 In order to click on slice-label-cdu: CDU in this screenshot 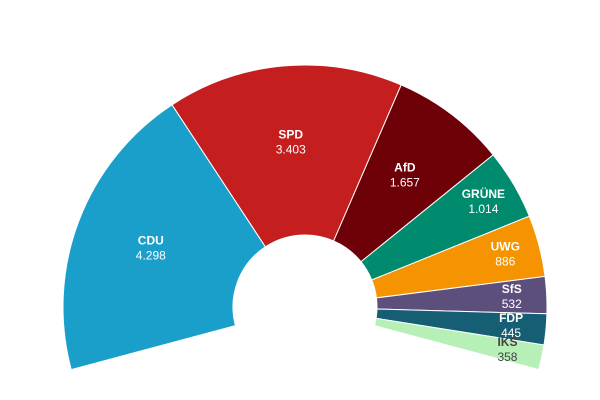, I will do `click(151, 240)`.